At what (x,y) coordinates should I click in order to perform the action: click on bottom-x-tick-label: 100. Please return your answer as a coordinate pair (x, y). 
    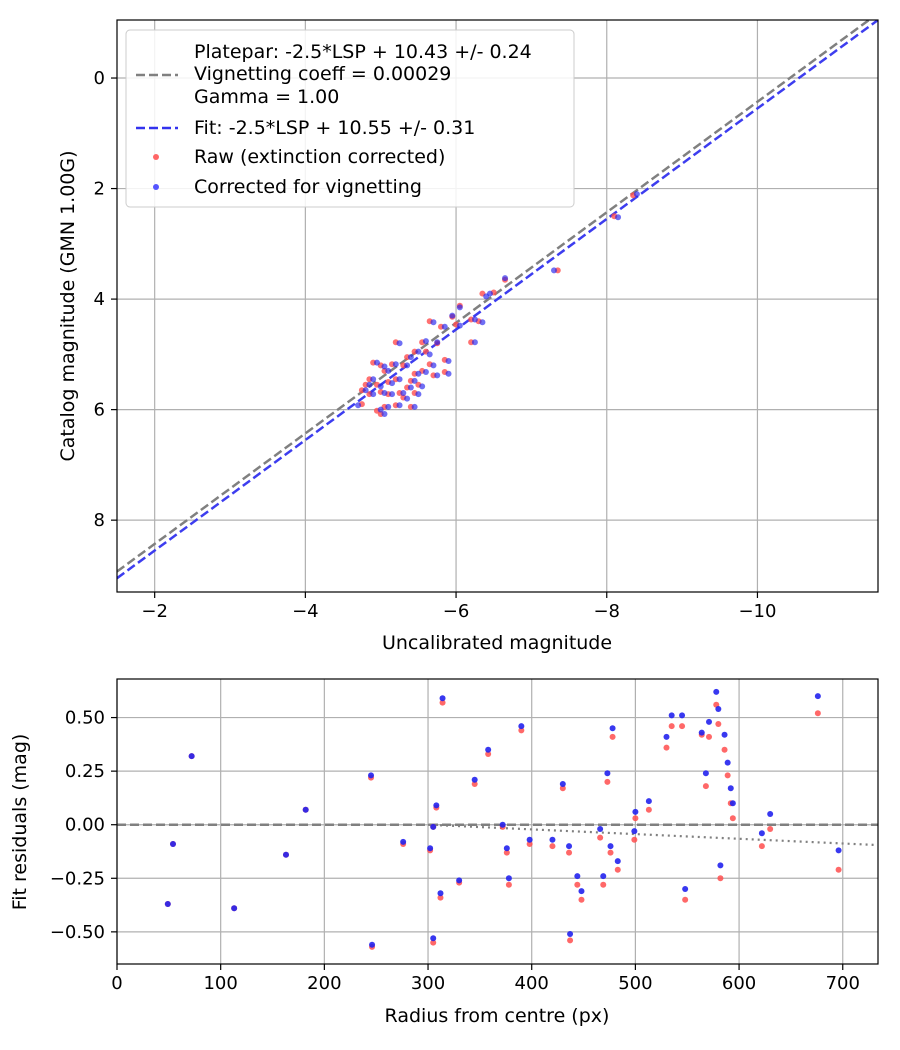
    Looking at the image, I should click on (220, 983).